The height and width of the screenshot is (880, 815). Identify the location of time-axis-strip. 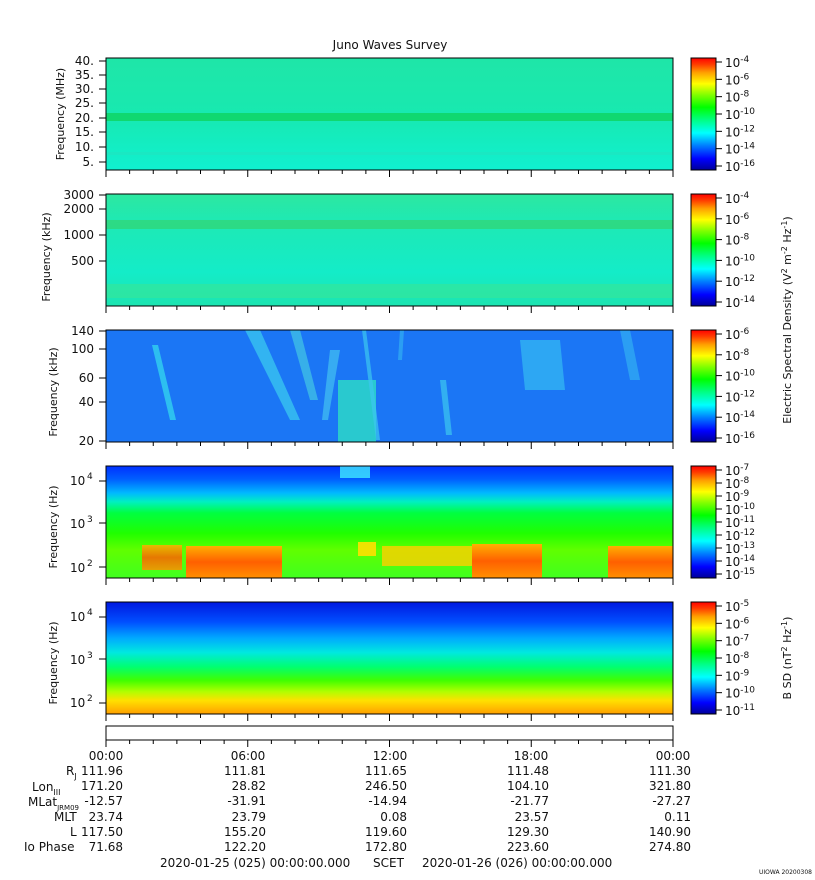
(389, 733).